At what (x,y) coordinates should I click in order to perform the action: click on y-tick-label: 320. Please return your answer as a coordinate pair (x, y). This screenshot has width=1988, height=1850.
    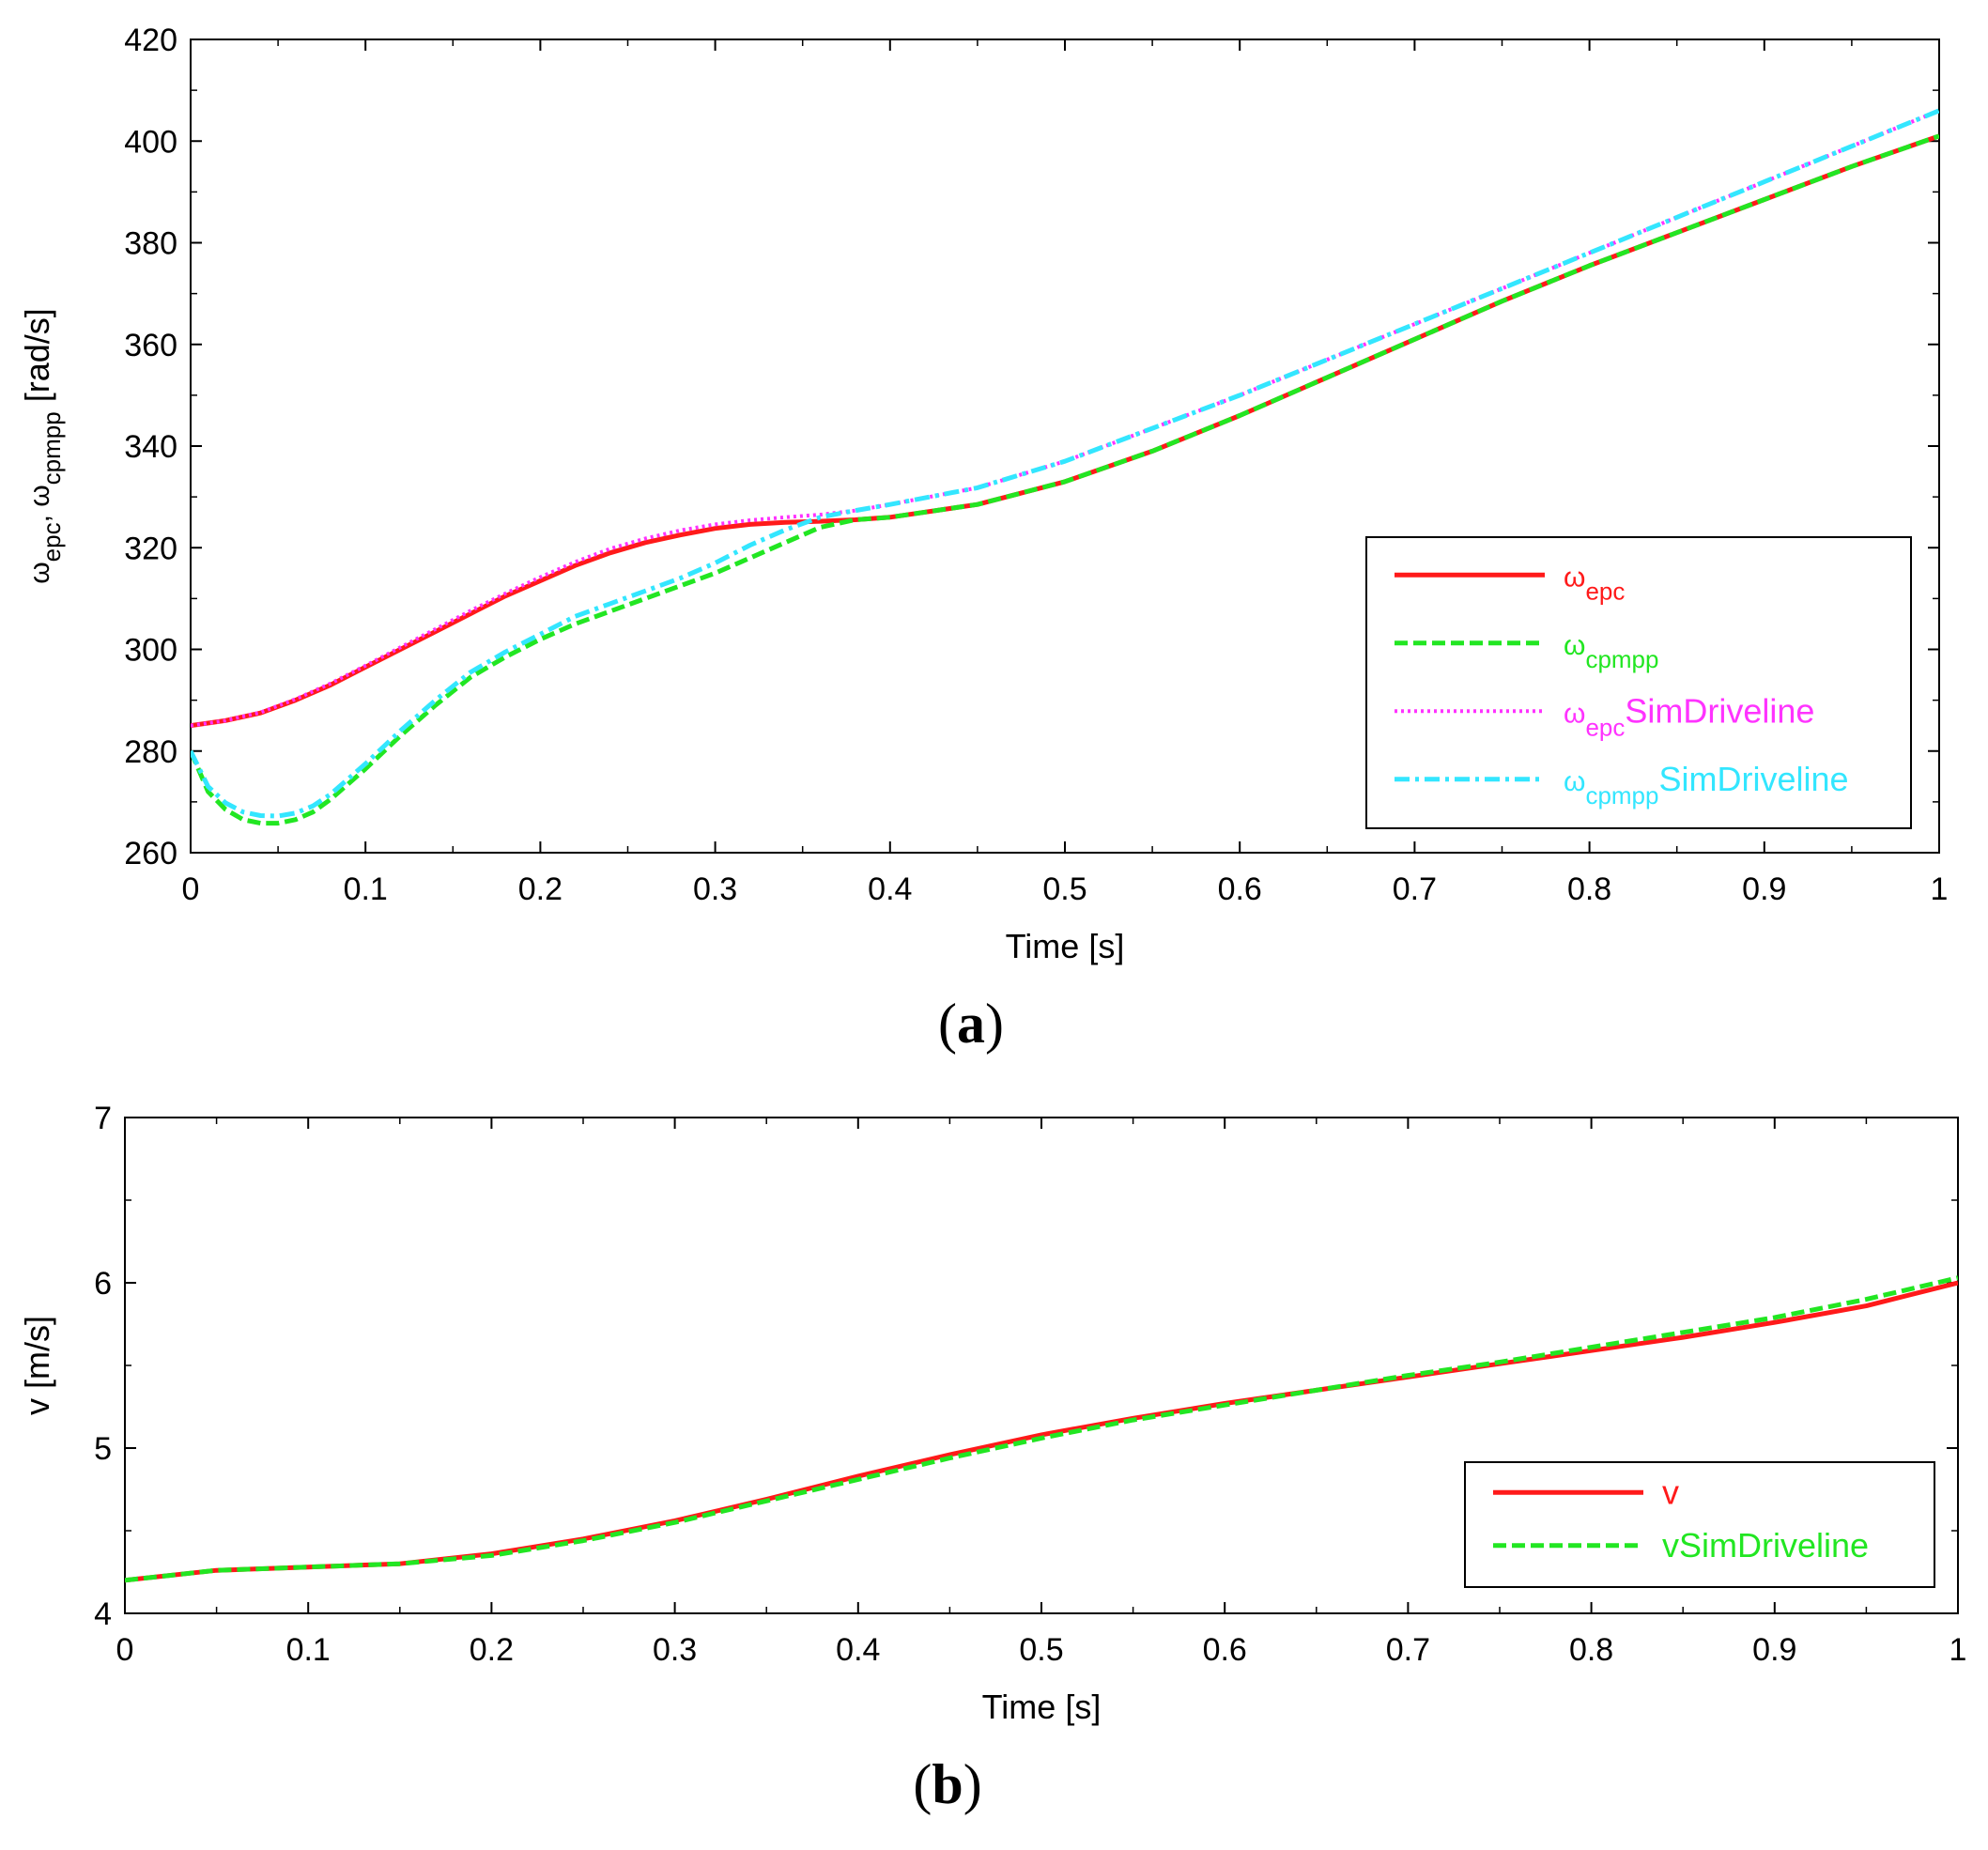
    Looking at the image, I should click on (150, 548).